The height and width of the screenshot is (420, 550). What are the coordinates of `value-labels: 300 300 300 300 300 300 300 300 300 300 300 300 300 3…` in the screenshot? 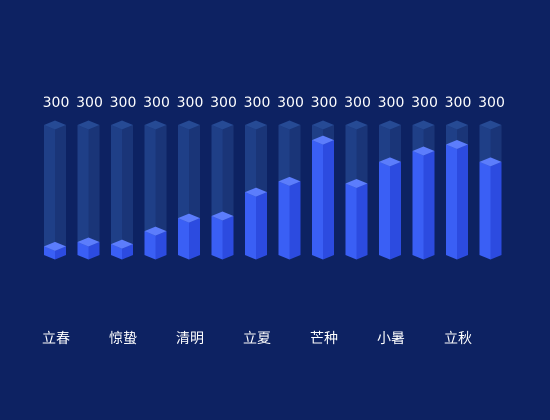 It's located at (274, 103).